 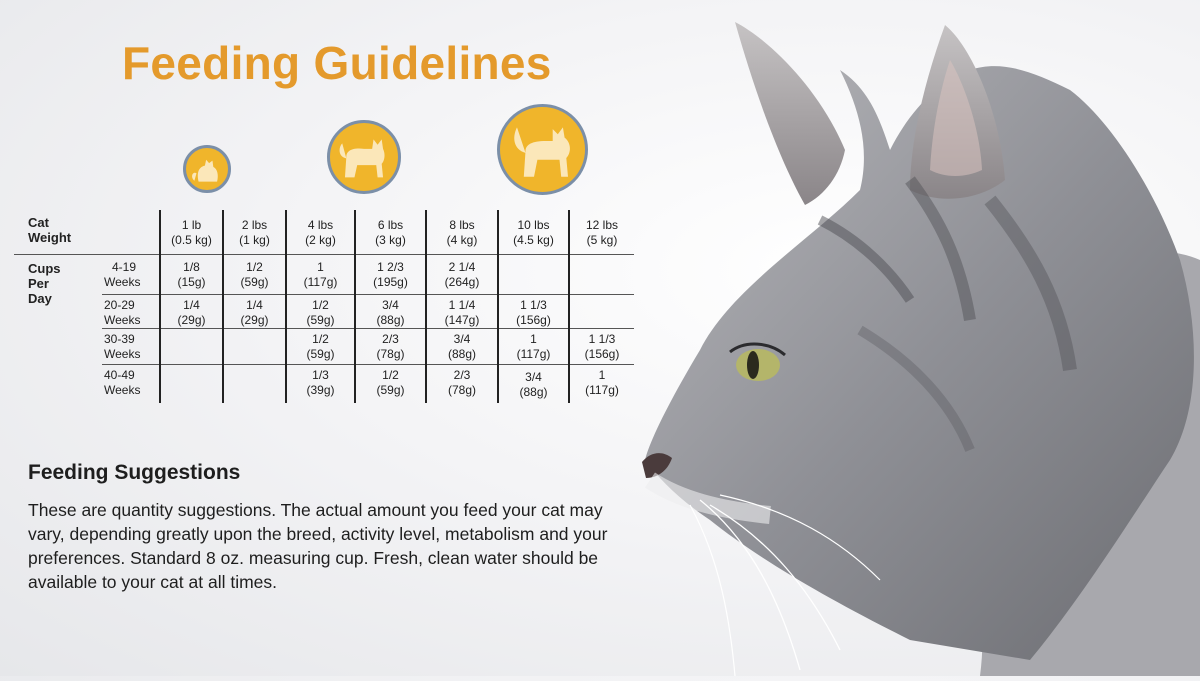 I want to click on table-cell: 1 2/3 (195g), so click(x=390, y=274).